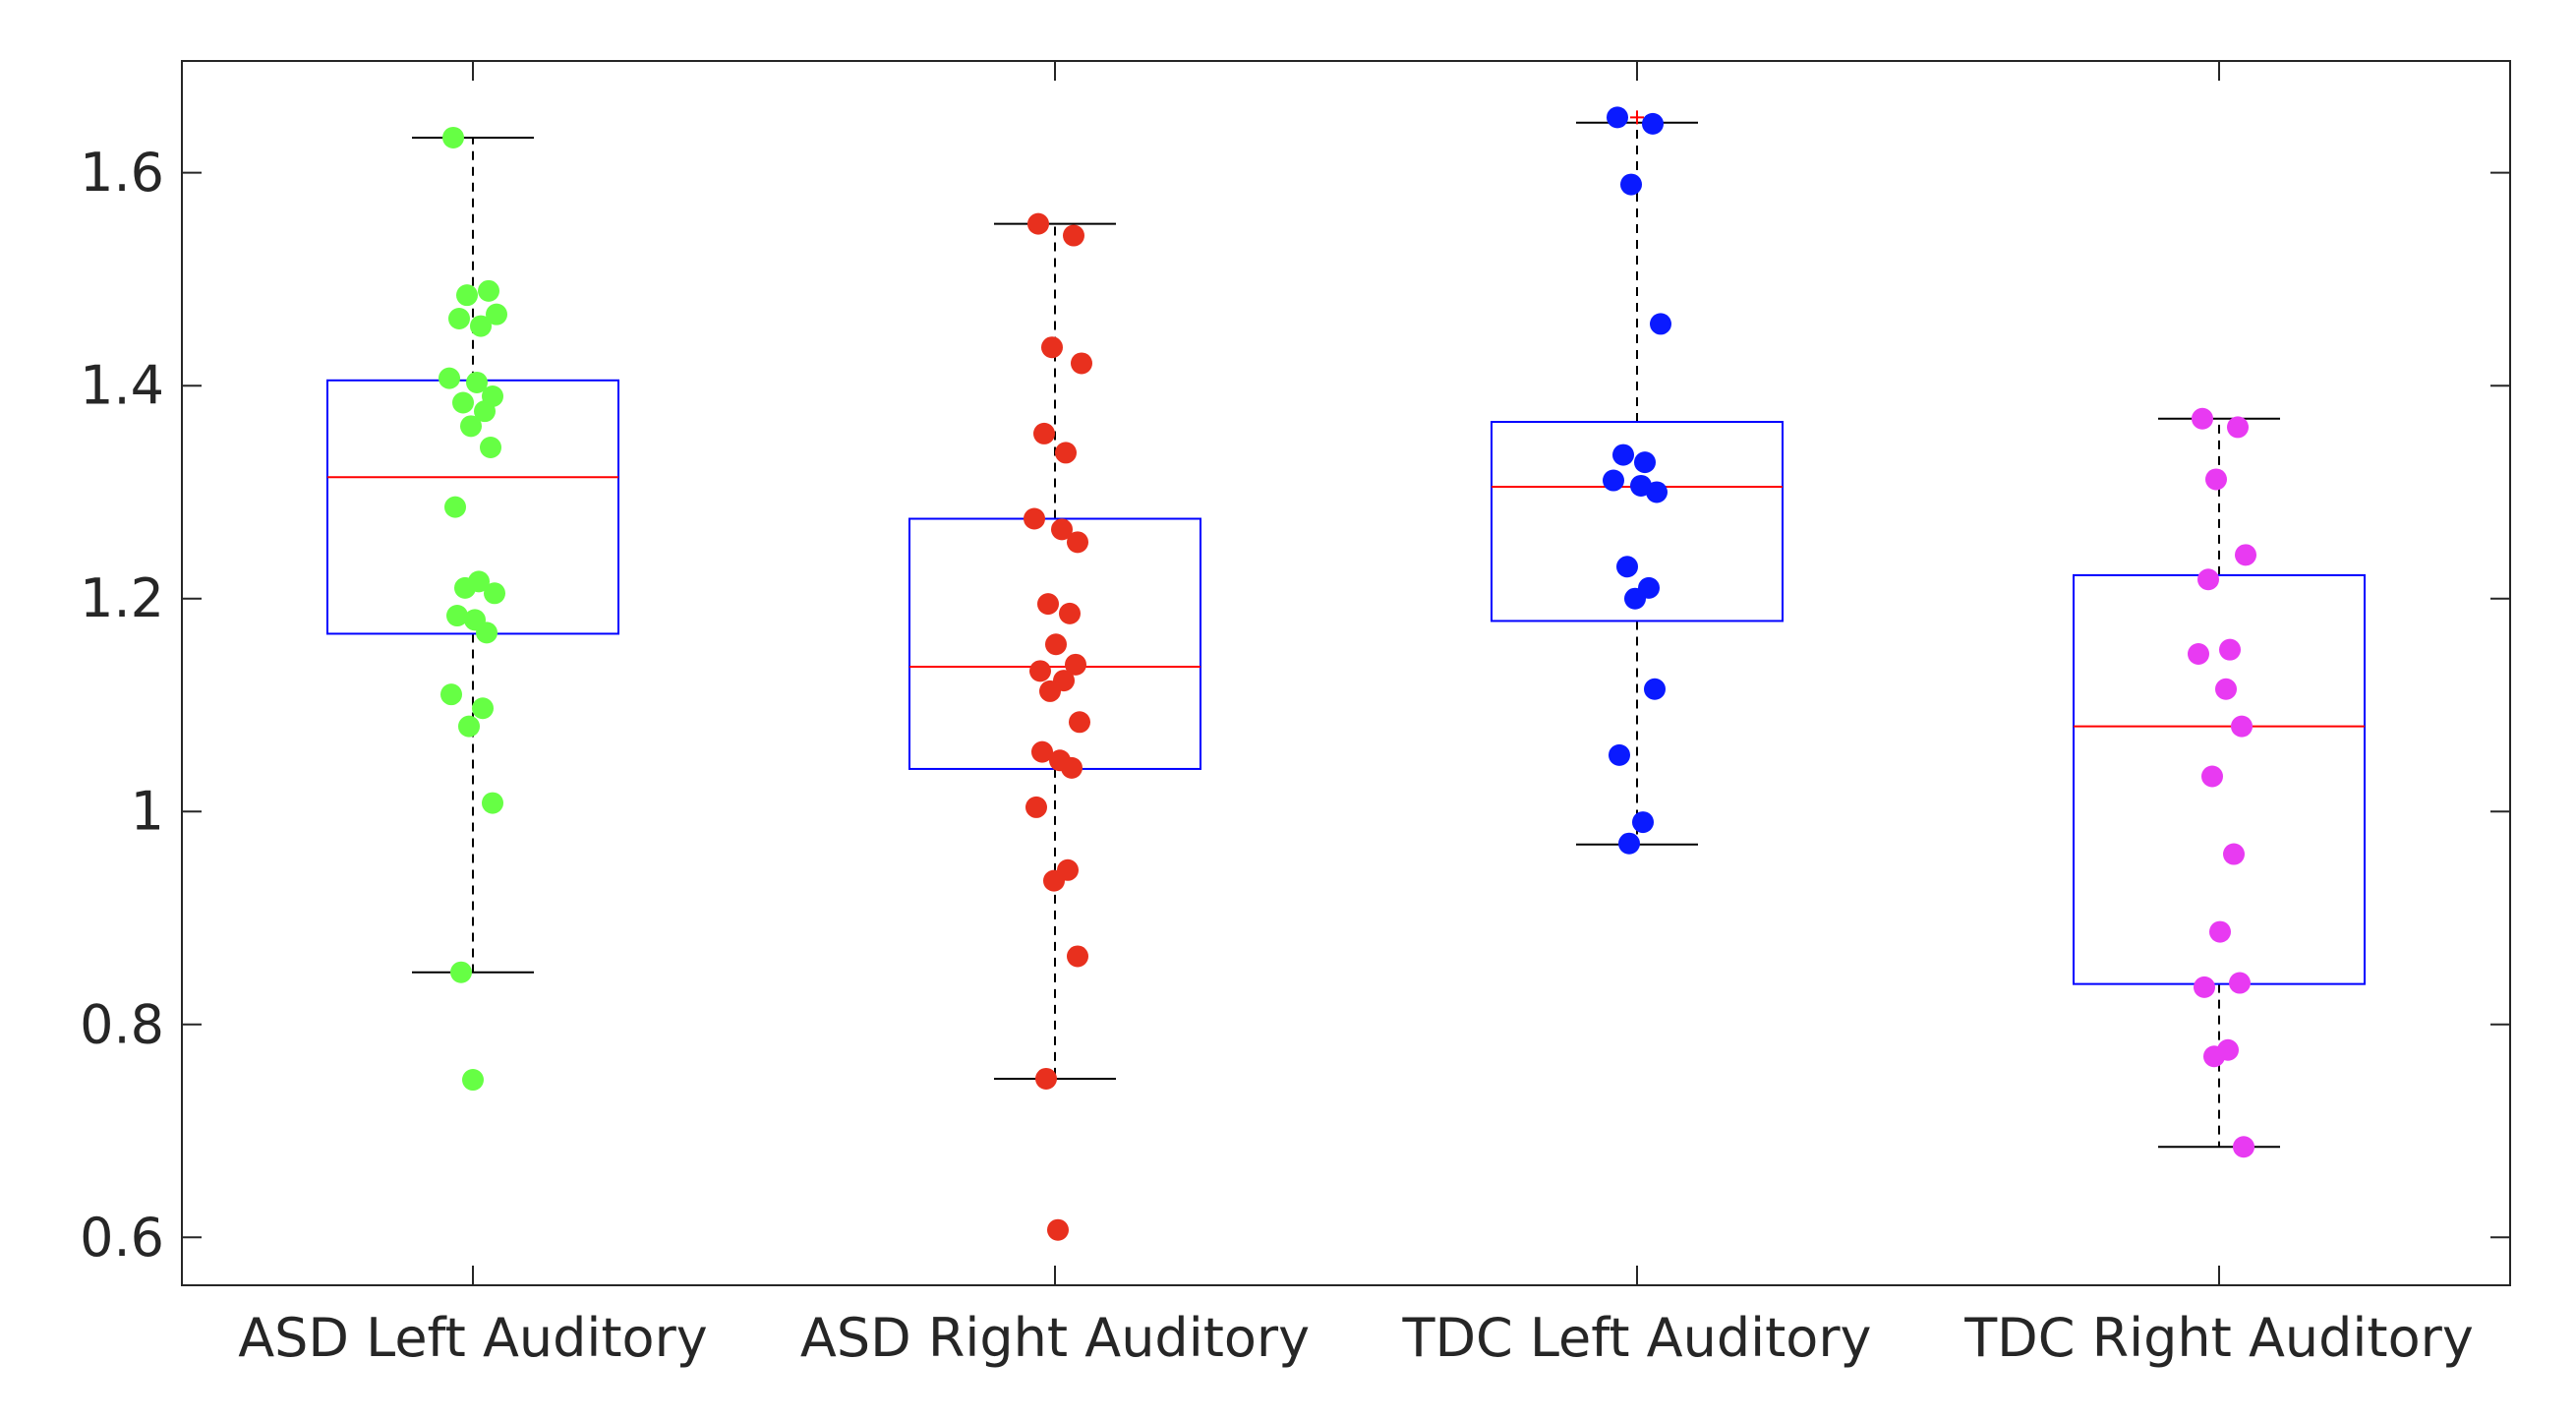 Image resolution: width=2576 pixels, height=1420 pixels. Describe the element at coordinates (122, 386) in the screenshot. I see `y-tick-label: 1.4` at that location.